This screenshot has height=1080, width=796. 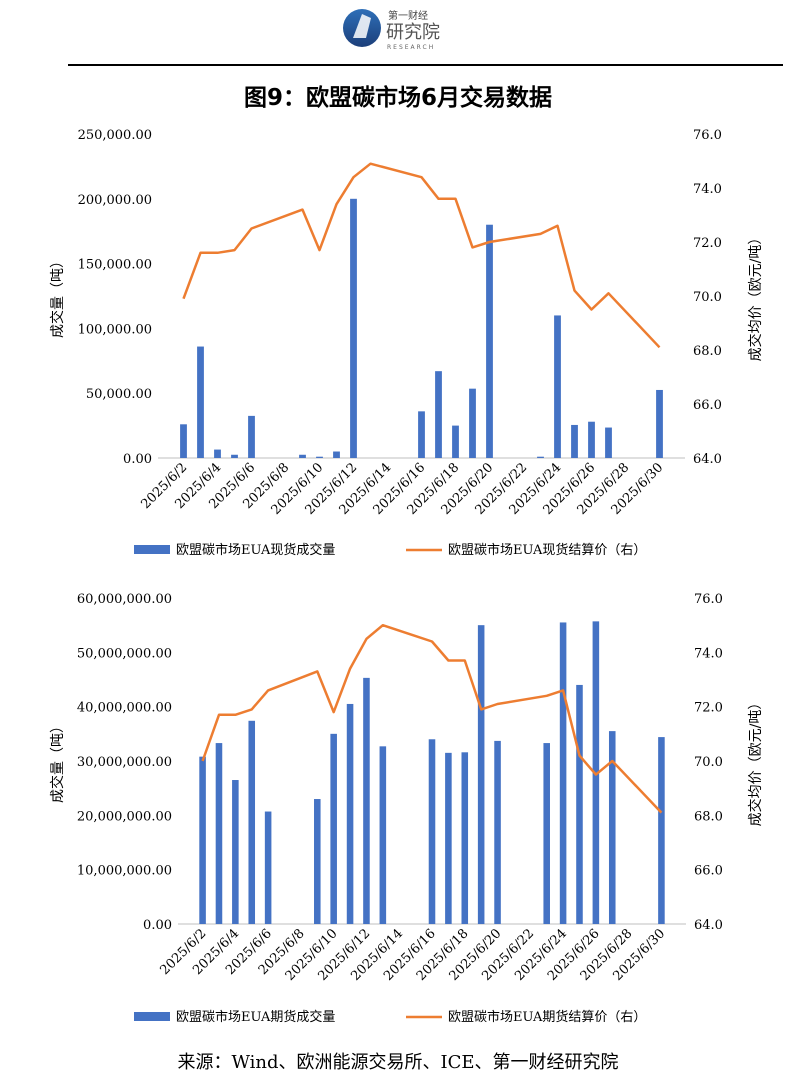 I want to click on futures-right-tick-label: 68.0, so click(x=708, y=816).